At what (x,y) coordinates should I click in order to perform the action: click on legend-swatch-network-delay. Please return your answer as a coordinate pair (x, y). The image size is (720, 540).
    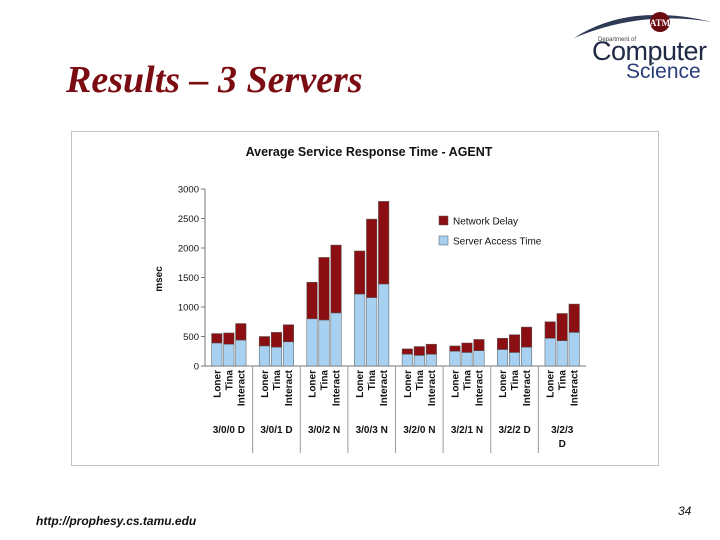
    Looking at the image, I should click on (443, 220).